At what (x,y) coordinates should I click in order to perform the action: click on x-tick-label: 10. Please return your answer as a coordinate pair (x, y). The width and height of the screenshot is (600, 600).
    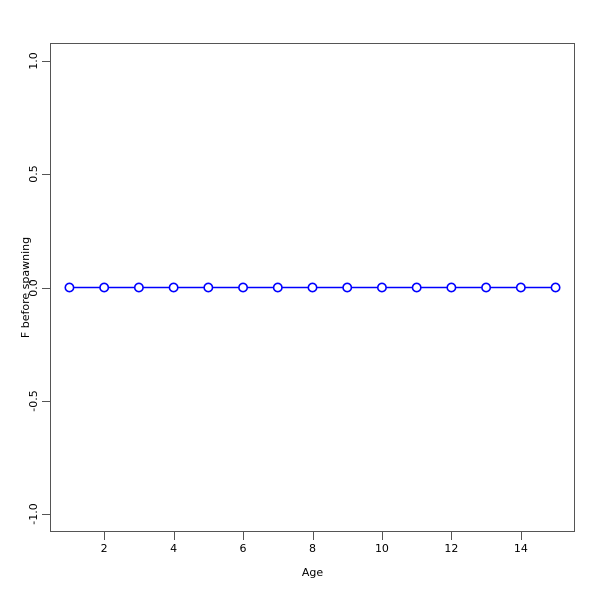
    Looking at the image, I should click on (381, 548).